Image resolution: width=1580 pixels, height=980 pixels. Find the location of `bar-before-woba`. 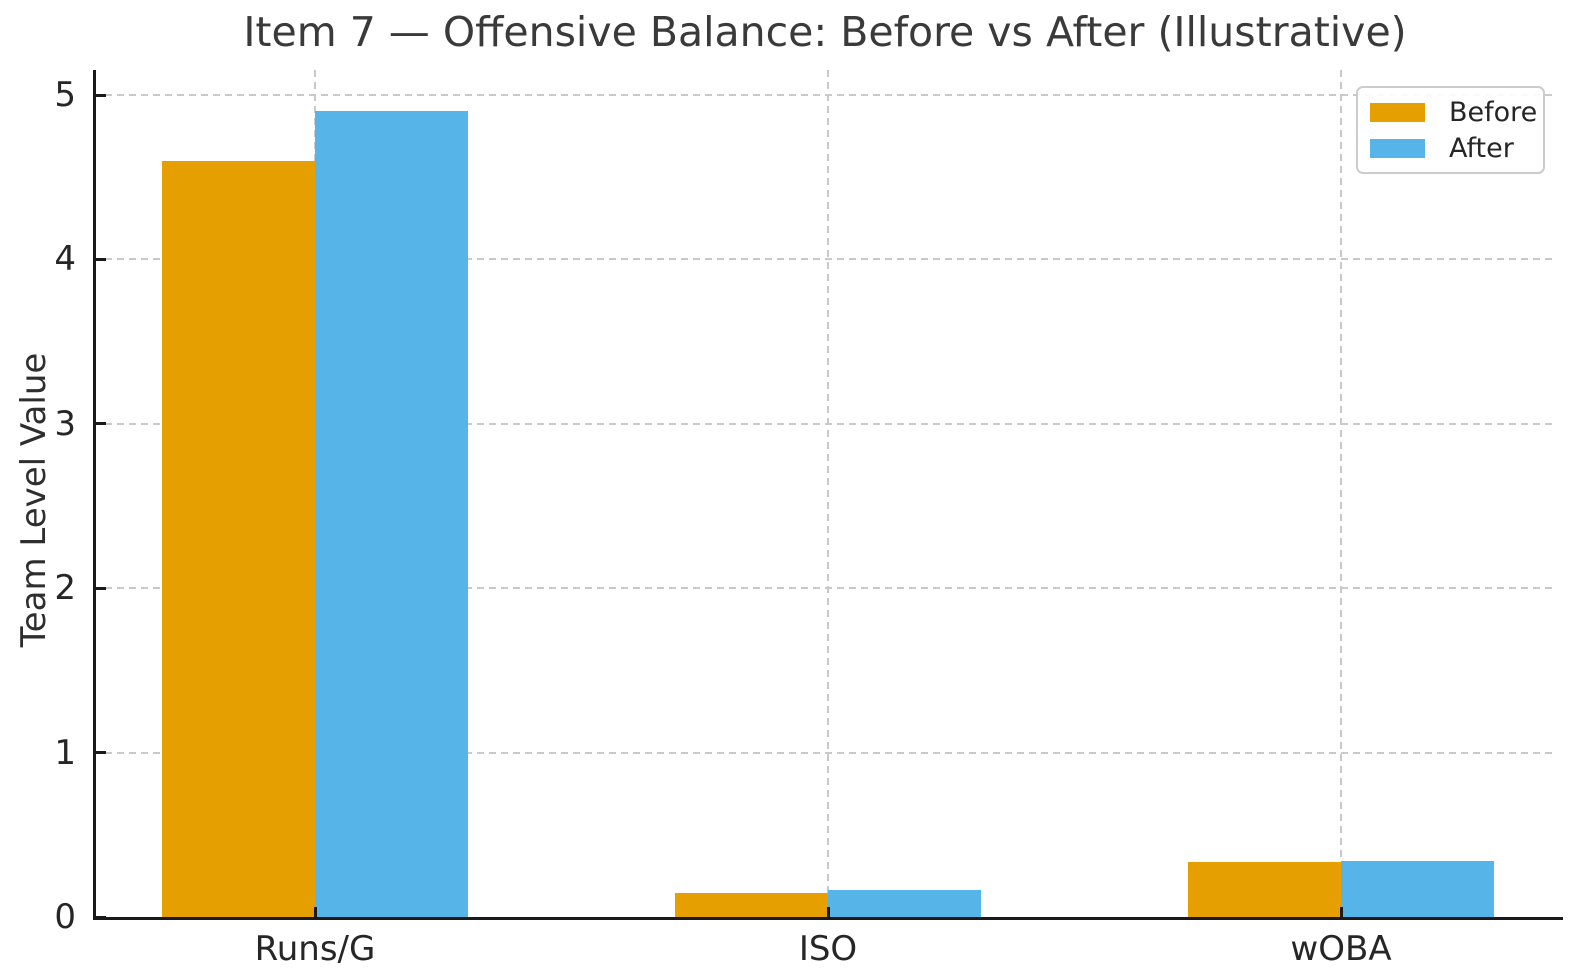

bar-before-woba is located at coordinates (1264, 889).